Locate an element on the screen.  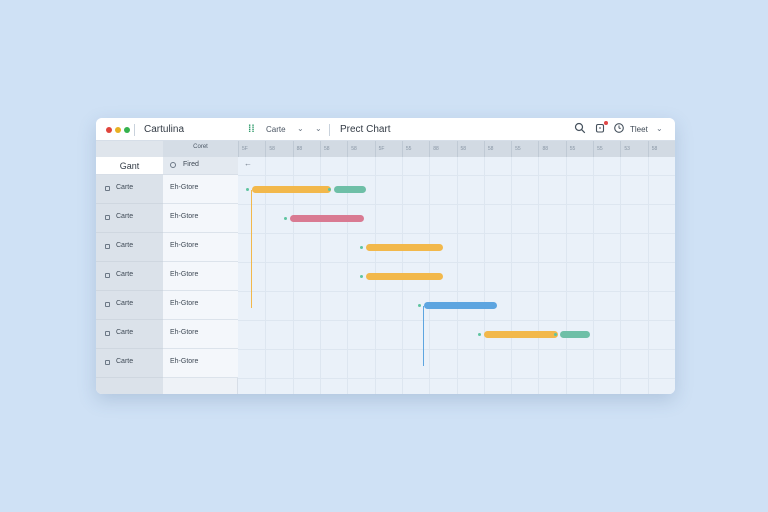
bell-icon is located at coordinates (600, 129).